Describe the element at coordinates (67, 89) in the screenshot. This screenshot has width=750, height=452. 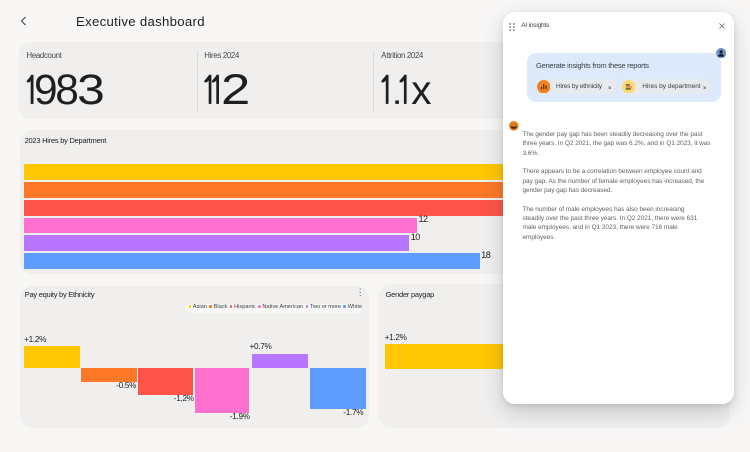
I see `svg-text: 8` at that location.